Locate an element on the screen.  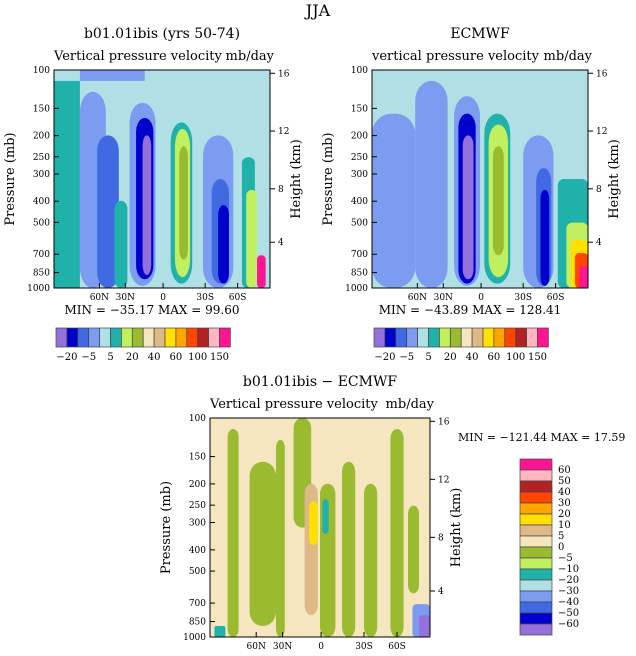
min-max-stats: MIN = −35.17 MAX = 99.60 is located at coordinates (152, 310).